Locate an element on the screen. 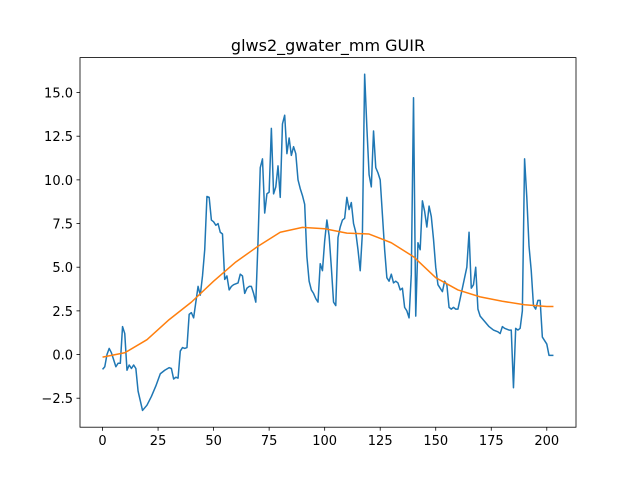  x-tick-label: 175 is located at coordinates (491, 441).